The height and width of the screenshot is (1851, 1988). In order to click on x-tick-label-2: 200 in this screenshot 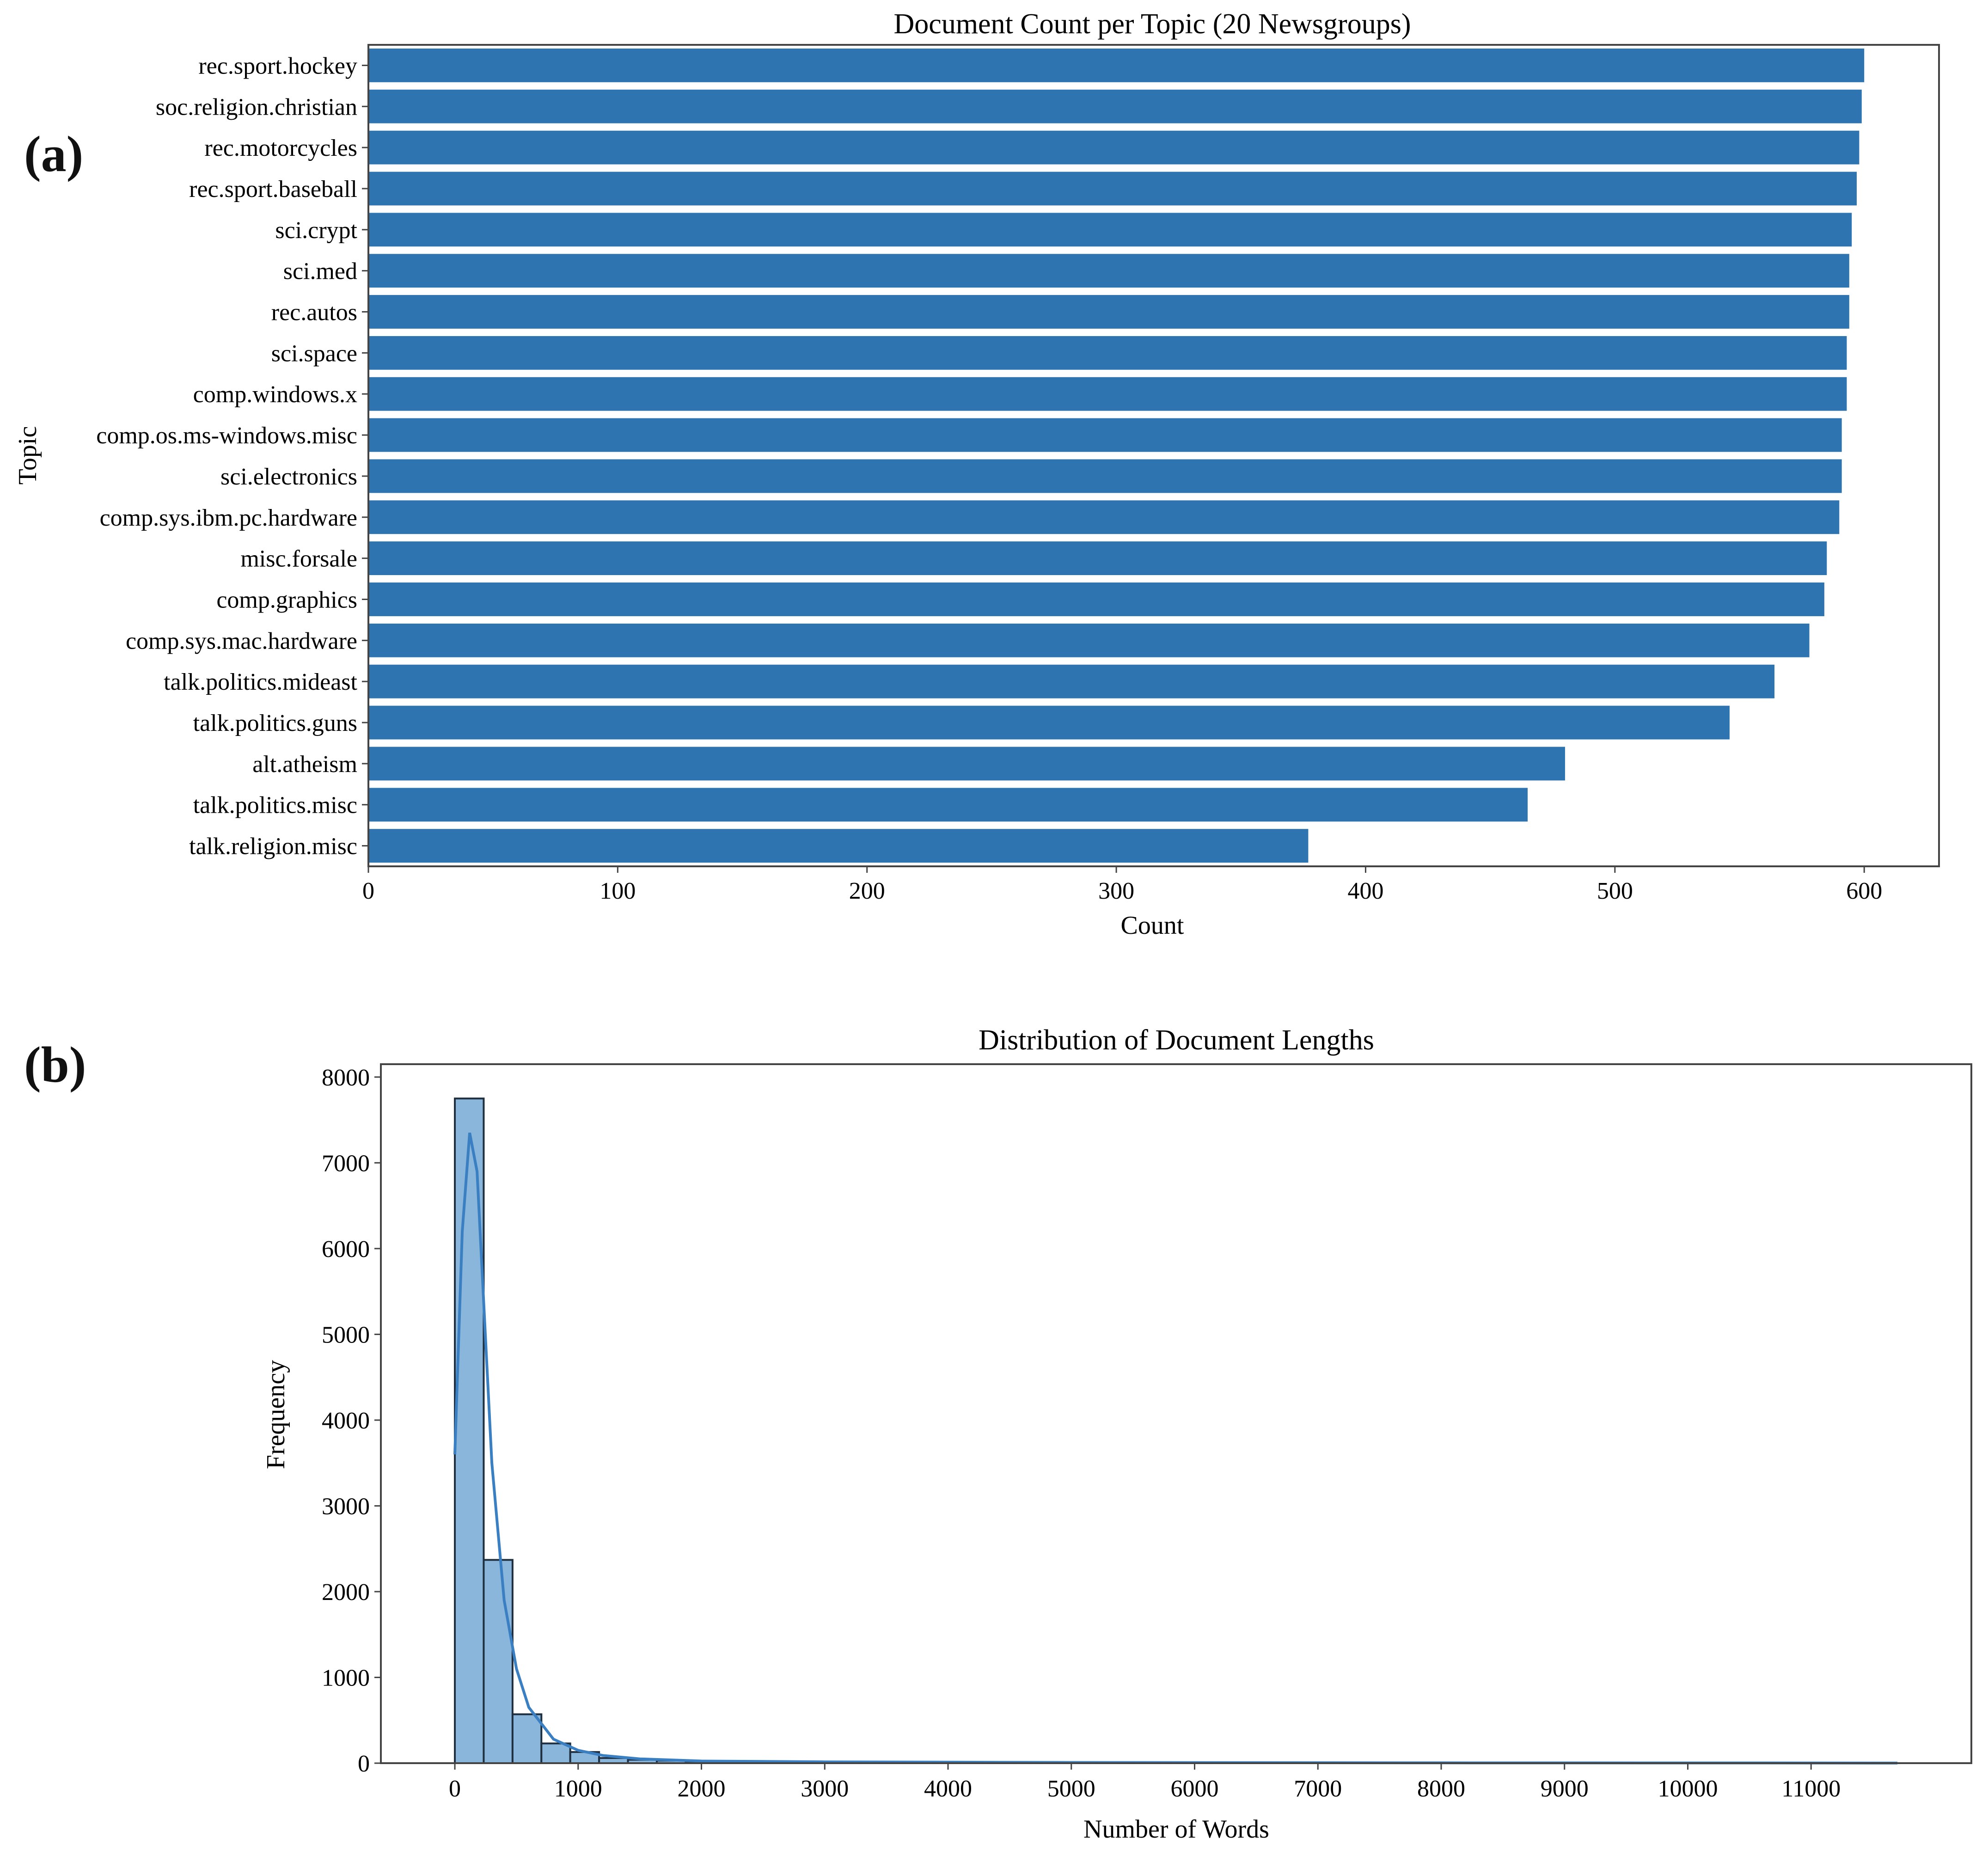, I will do `click(867, 891)`.